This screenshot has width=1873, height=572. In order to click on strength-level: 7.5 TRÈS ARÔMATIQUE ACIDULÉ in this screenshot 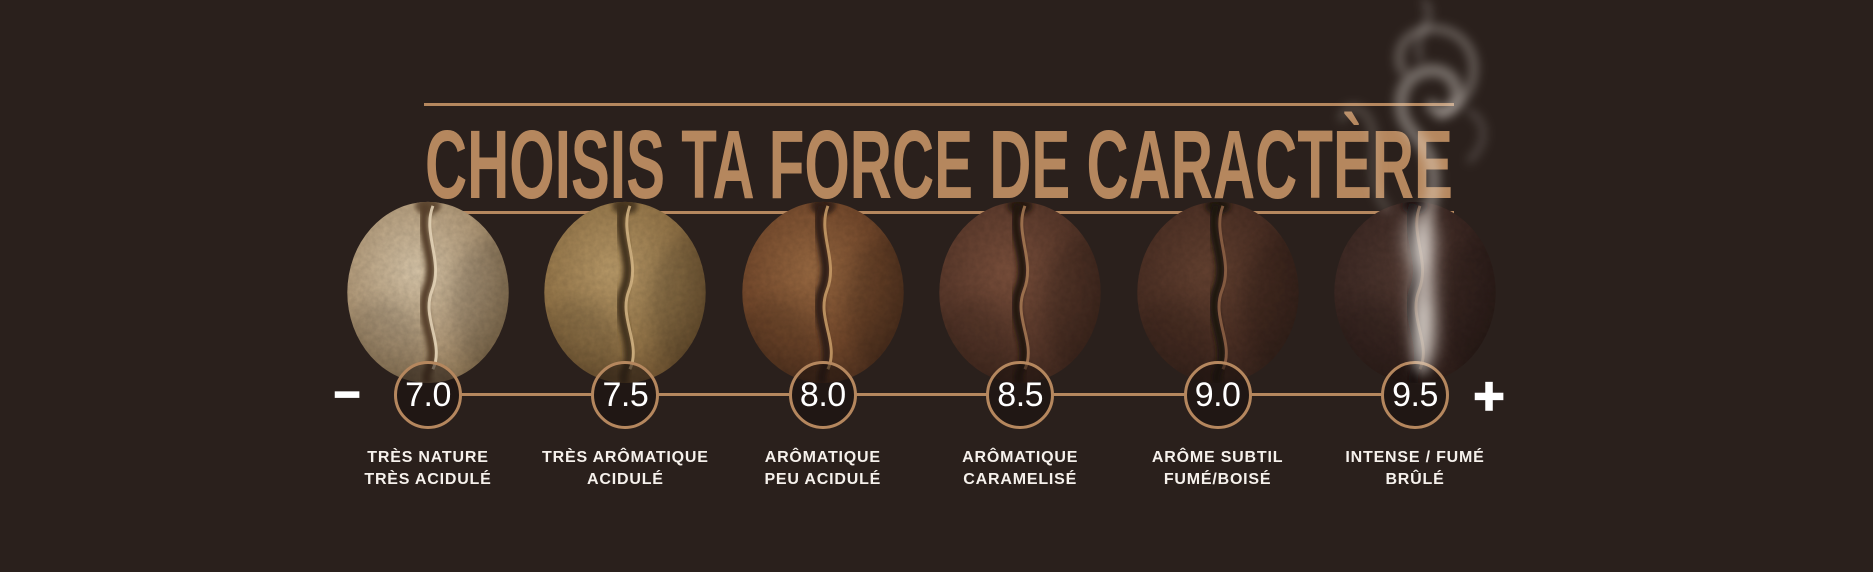, I will do `click(625, 286)`.